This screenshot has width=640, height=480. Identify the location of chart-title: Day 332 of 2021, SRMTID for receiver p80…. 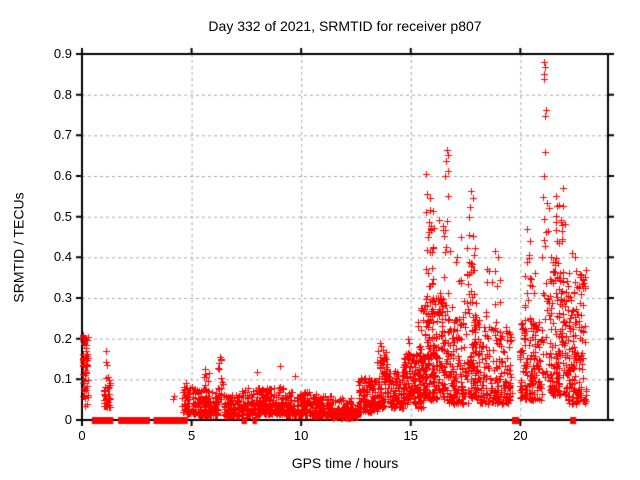
(345, 26).